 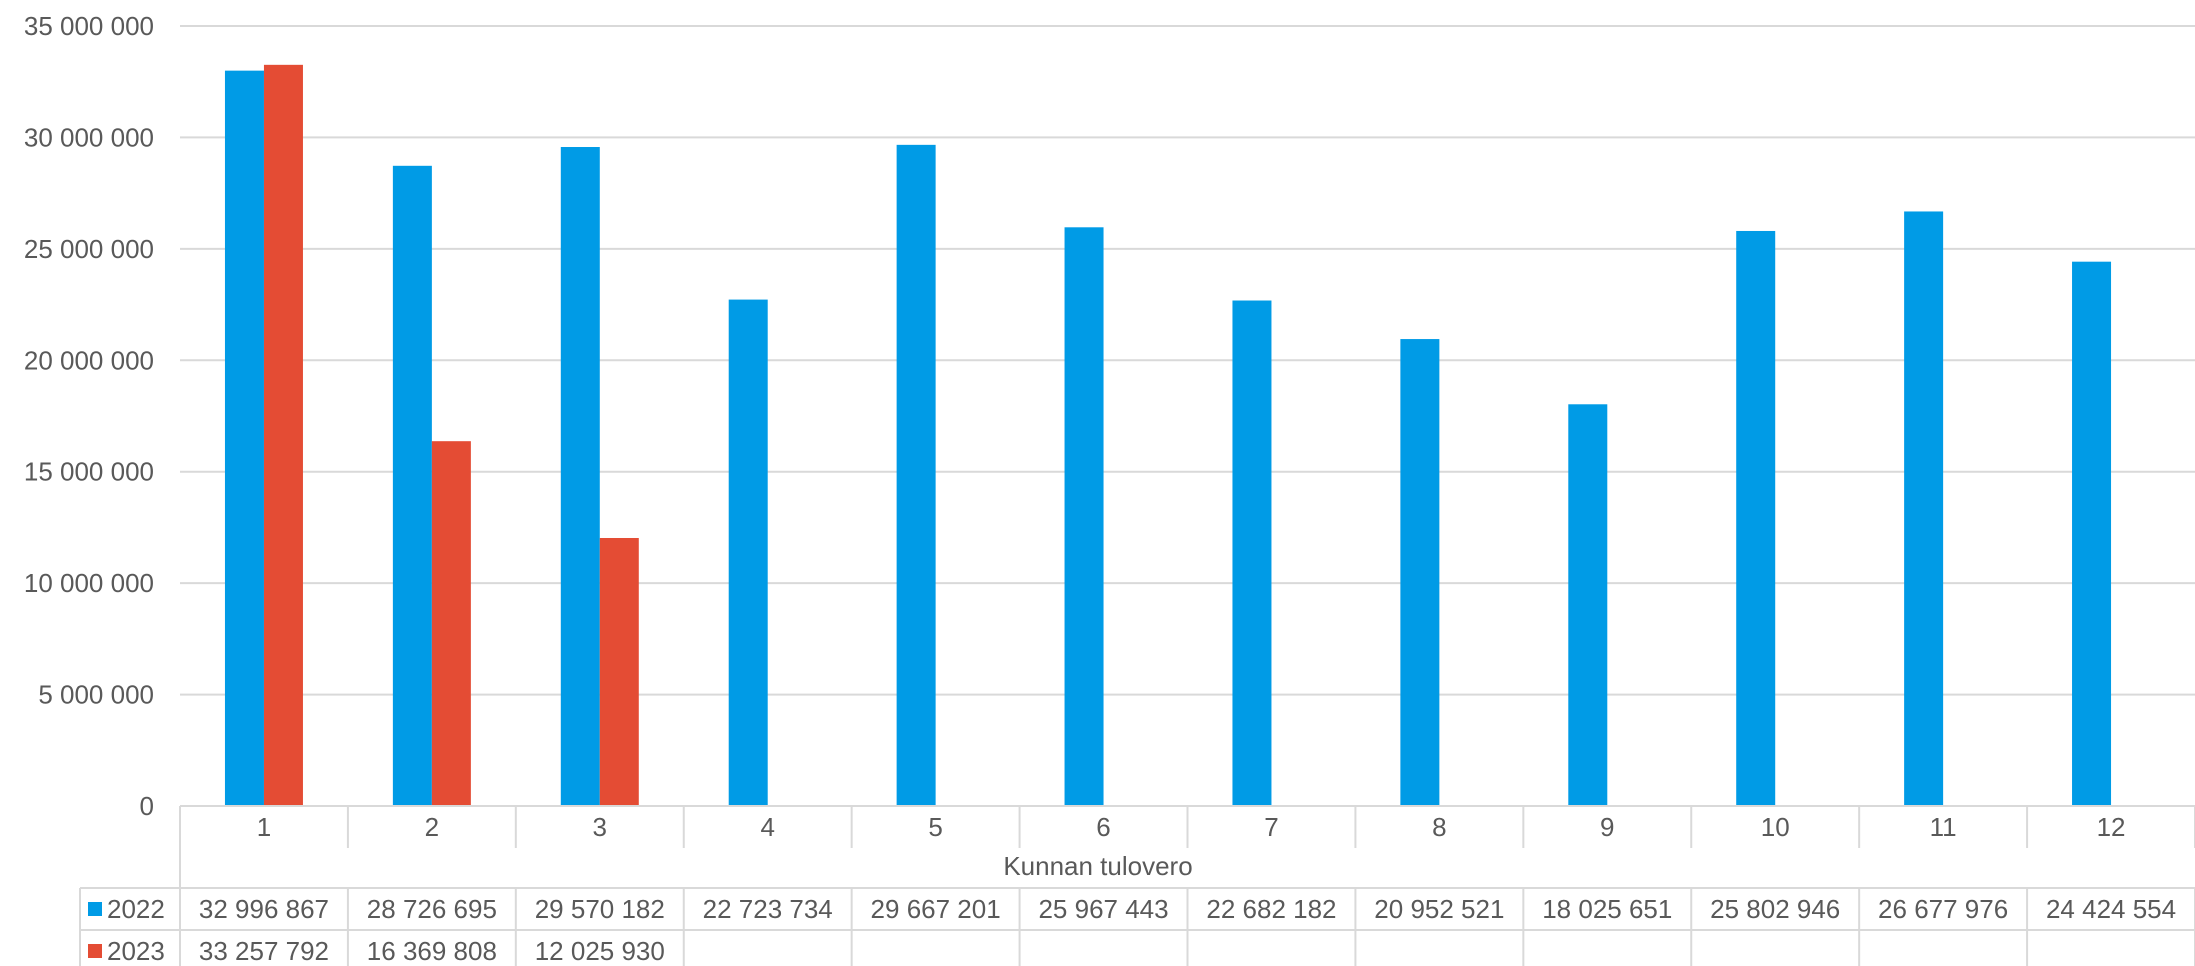 I want to click on x-tick-label: 3, so click(x=600, y=827).